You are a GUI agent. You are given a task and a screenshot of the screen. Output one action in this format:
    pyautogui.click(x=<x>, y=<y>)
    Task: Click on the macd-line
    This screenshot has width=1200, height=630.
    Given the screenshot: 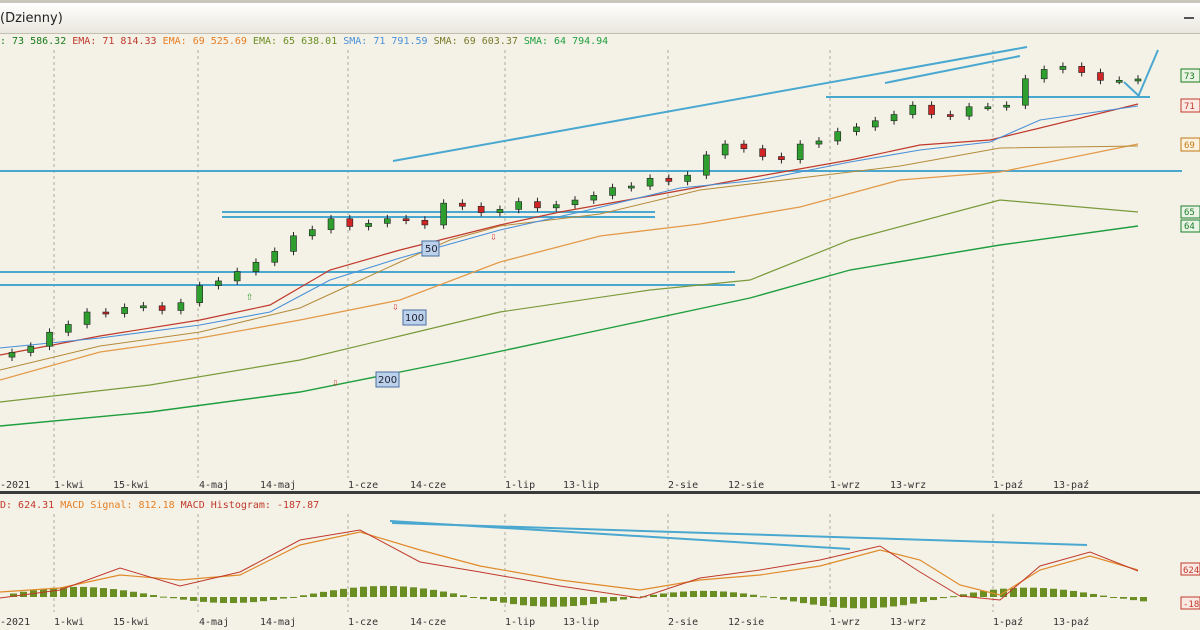 What is the action you would take?
    pyautogui.click(x=569, y=565)
    